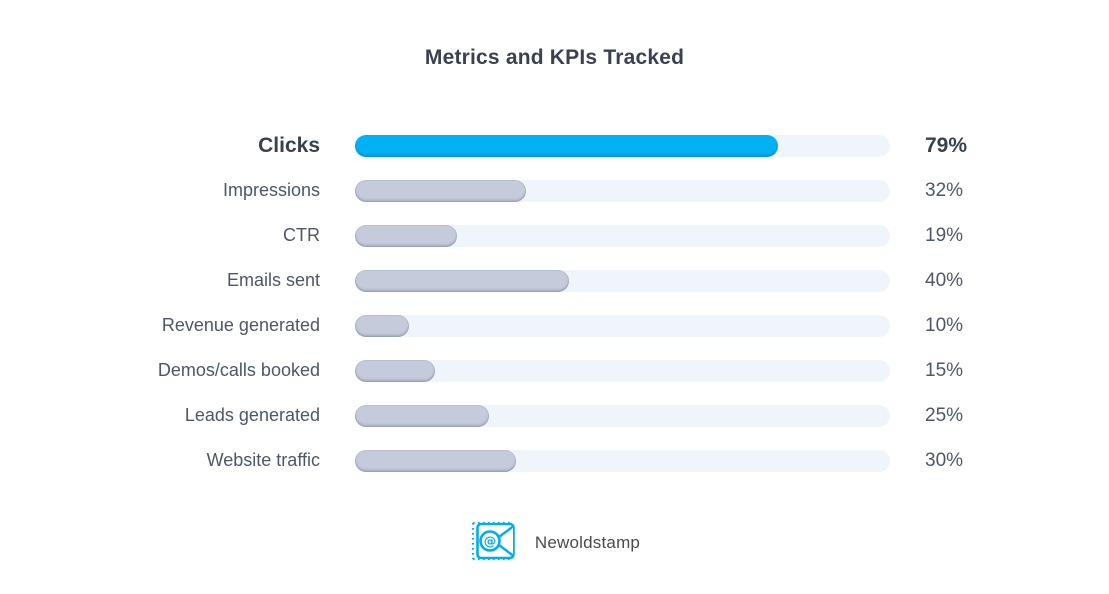 This screenshot has height=594, width=1109. What do you see at coordinates (271, 190) in the screenshot?
I see `category-label: Impressions` at bounding box center [271, 190].